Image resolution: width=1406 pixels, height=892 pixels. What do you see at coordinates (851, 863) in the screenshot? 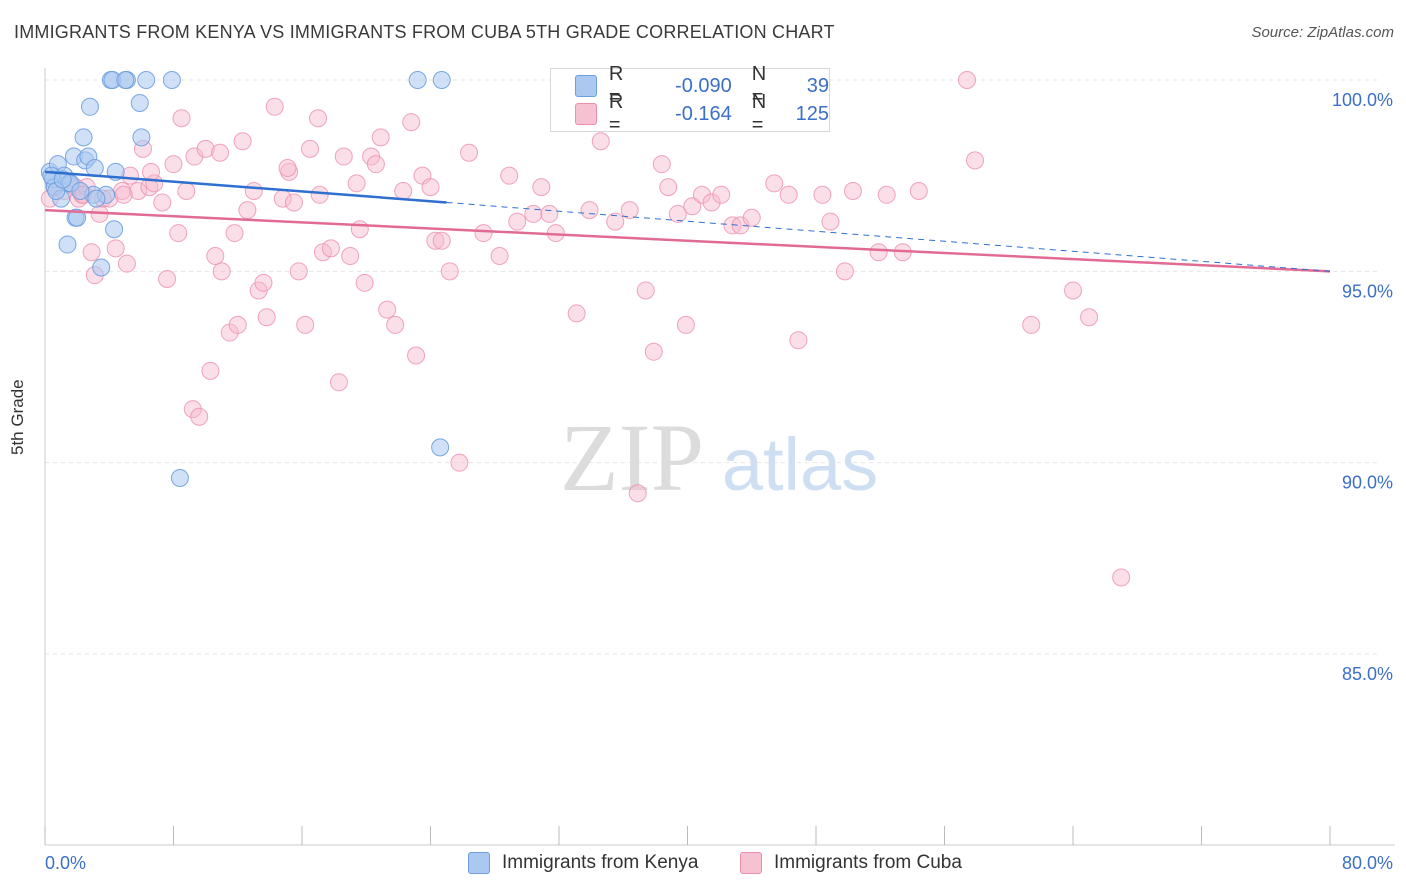
I see `bottom-legend-cuba: Immigrants from Cuba` at bounding box center [851, 863].